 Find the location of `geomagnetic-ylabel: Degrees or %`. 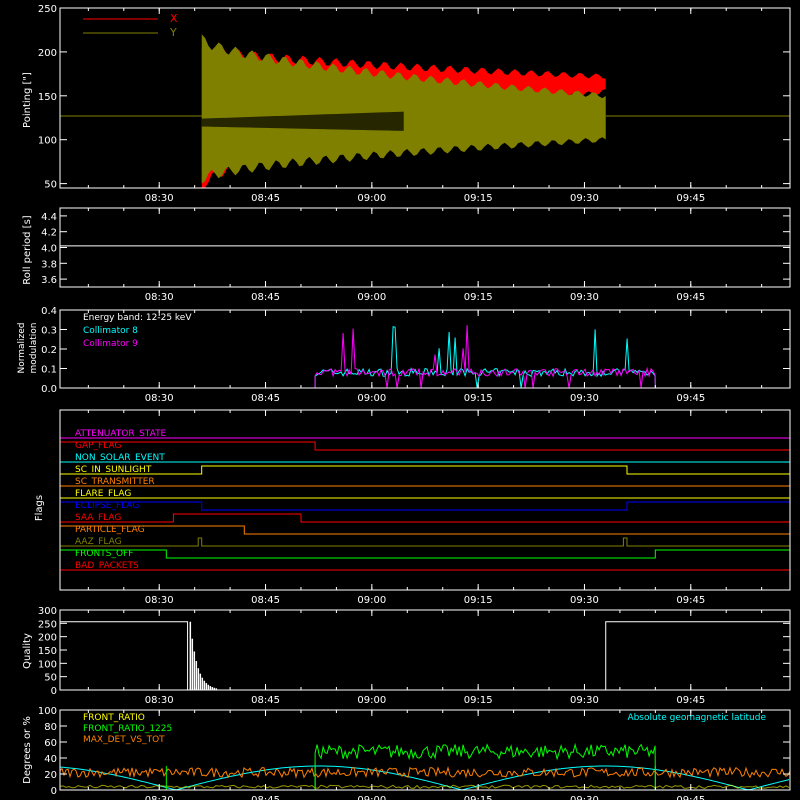

geomagnetic-ylabel: Degrees or % is located at coordinates (27, 750).